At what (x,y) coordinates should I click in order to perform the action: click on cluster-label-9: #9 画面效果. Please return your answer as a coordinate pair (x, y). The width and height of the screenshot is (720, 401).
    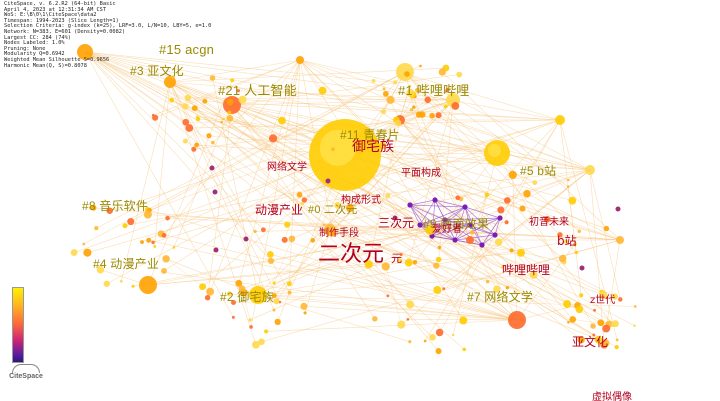
    Looking at the image, I should click on (456, 224).